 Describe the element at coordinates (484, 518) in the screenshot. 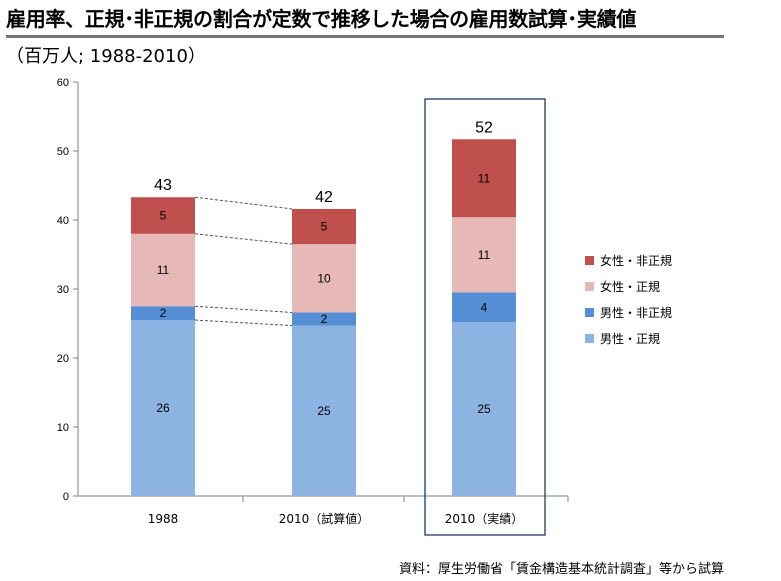

I see `x-category-label: 2010（実績）` at that location.